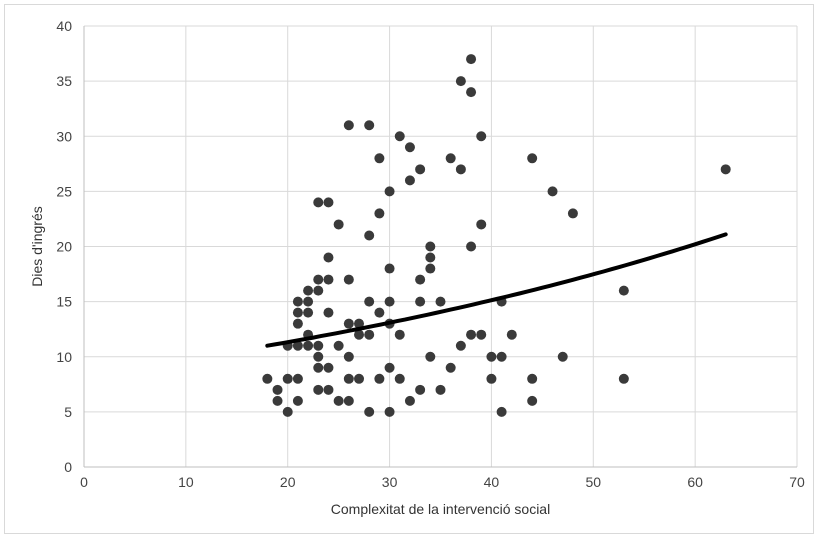 The width and height of the screenshot is (820, 540). Describe the element at coordinates (68, 412) in the screenshot. I see `y-tick-label: 5` at that location.